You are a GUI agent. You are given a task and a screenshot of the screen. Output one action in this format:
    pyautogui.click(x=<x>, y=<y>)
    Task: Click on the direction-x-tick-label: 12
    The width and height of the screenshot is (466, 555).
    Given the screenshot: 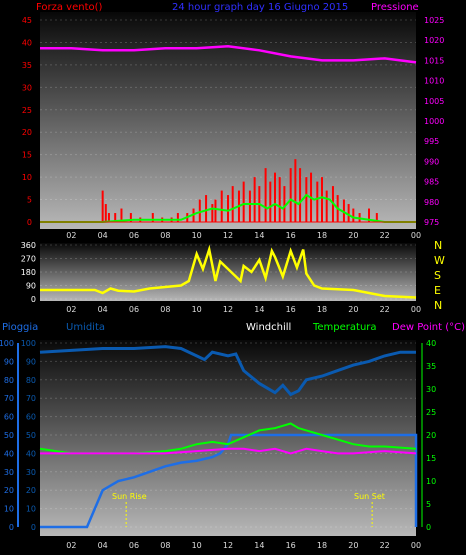 What is the action you would take?
    pyautogui.click(x=228, y=309)
    